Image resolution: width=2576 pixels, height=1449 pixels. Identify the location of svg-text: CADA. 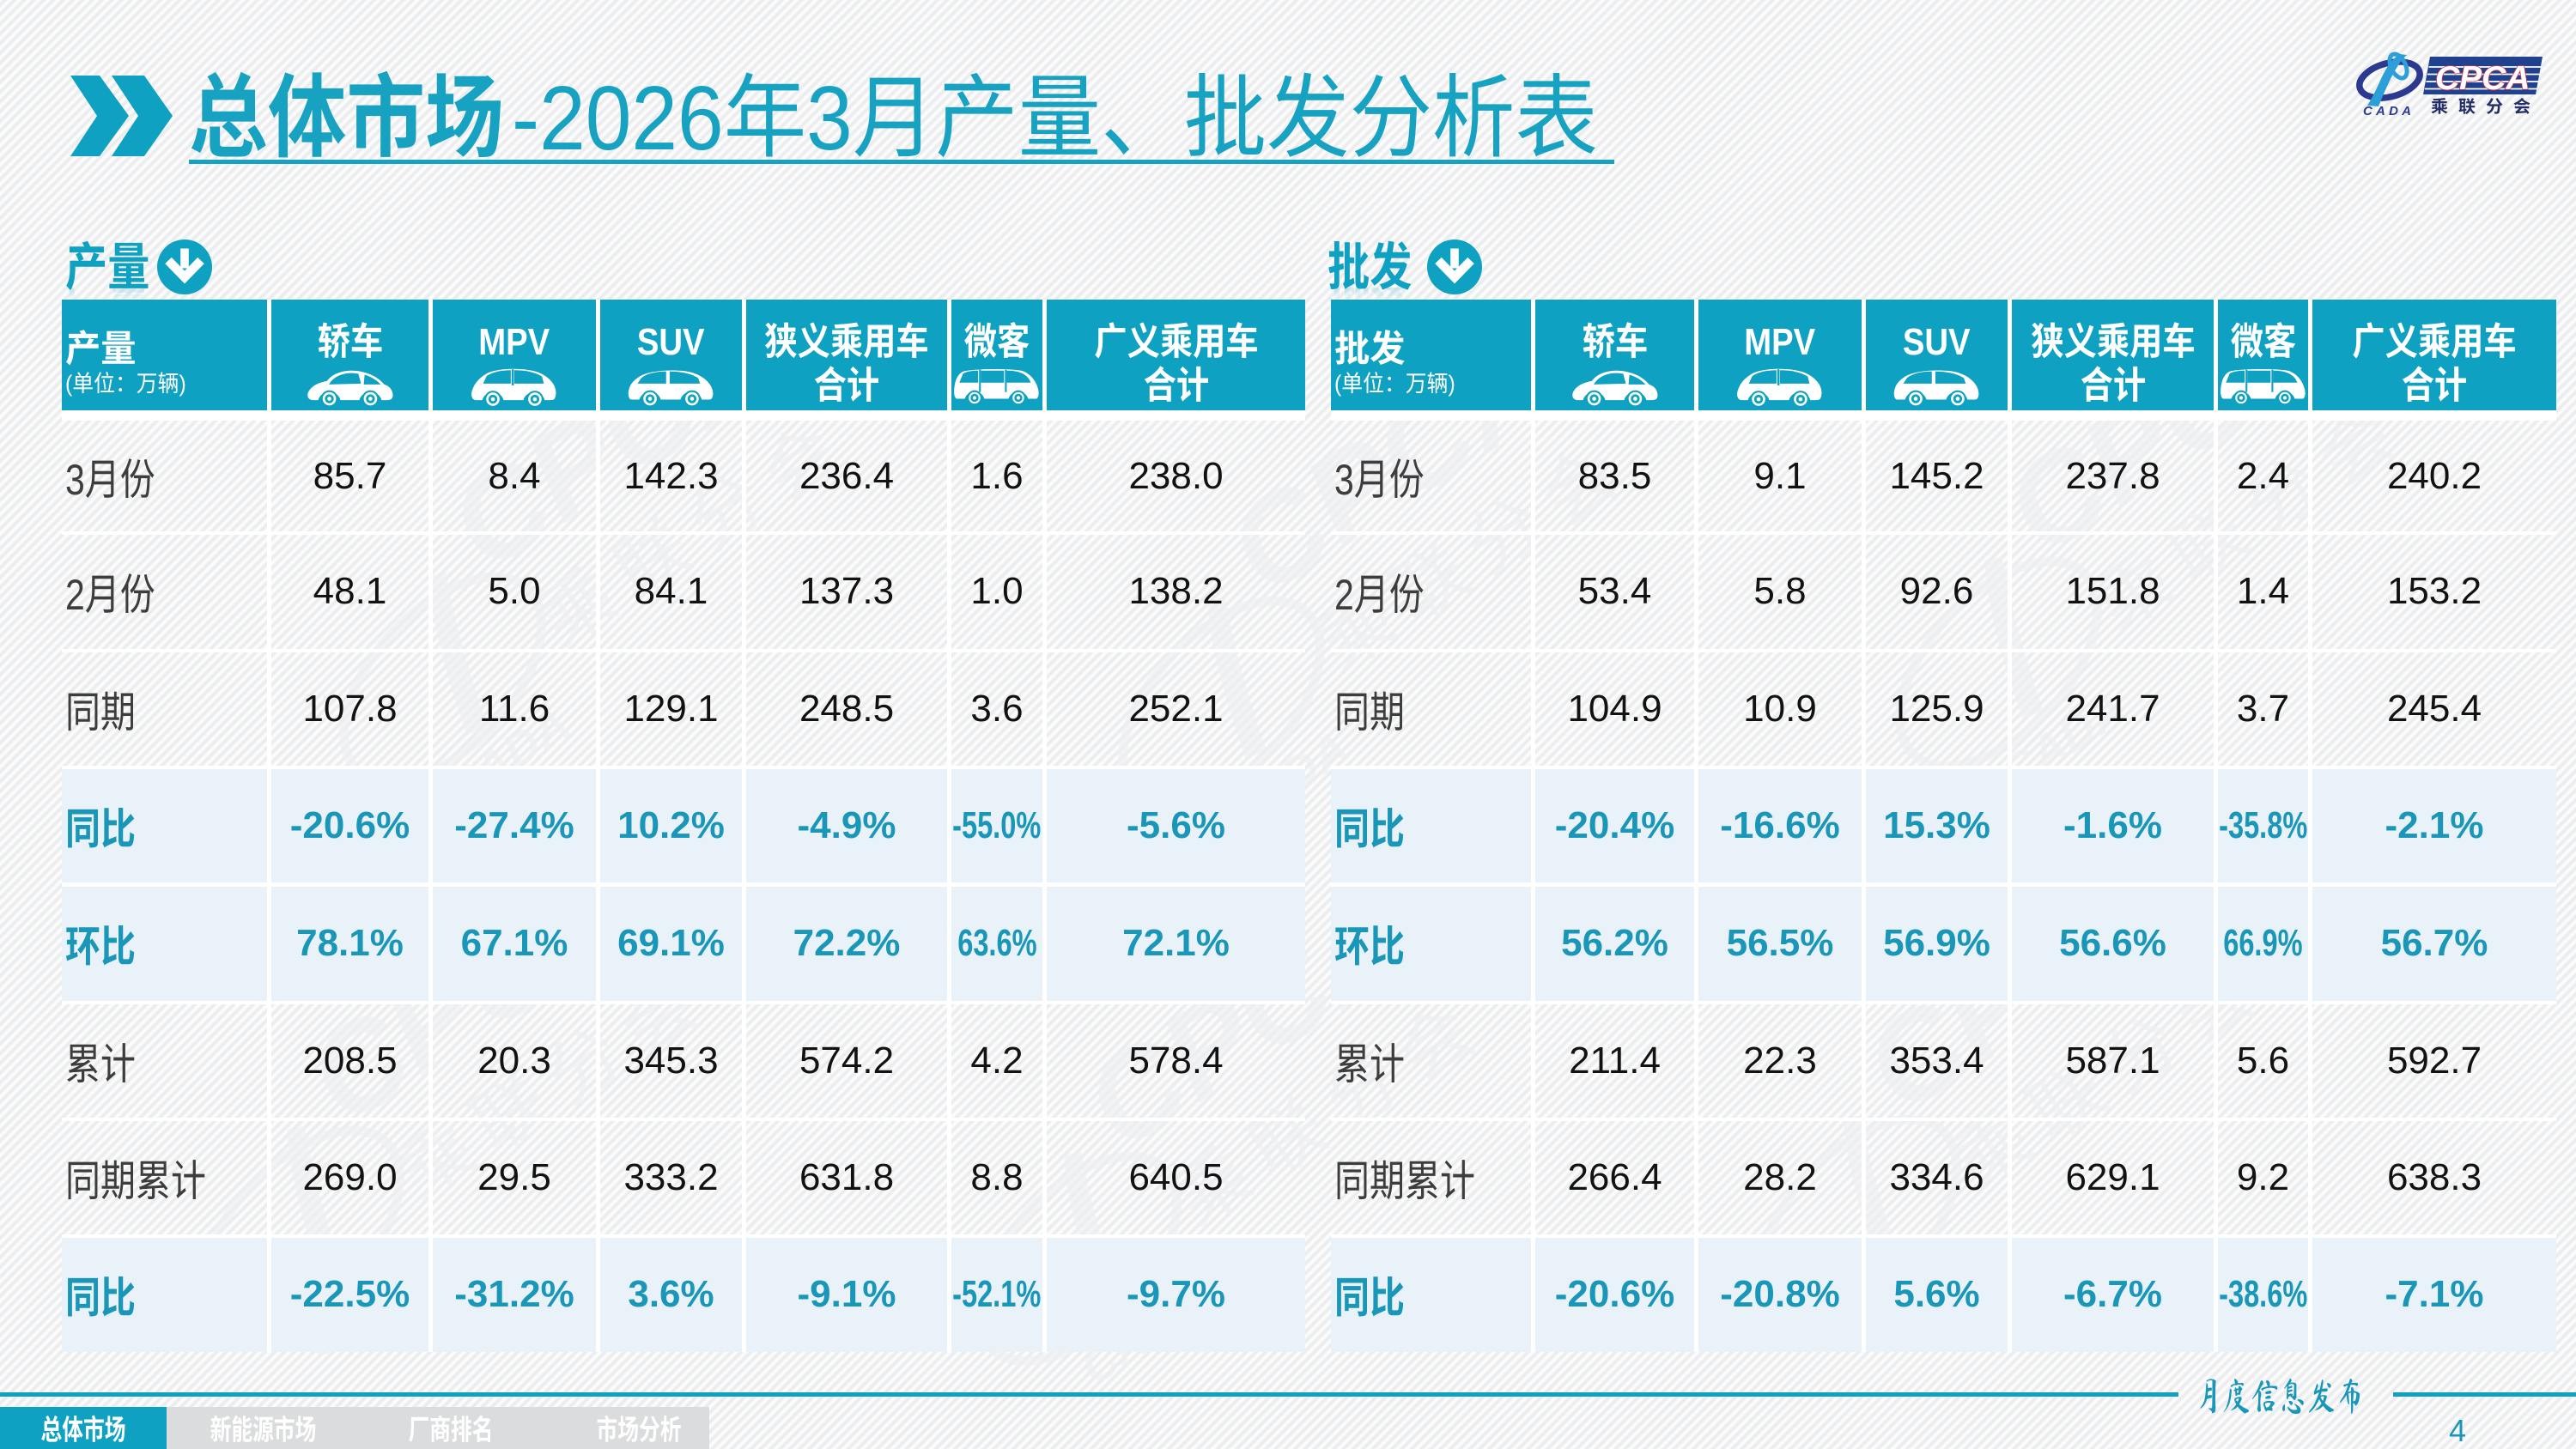
(2387, 111).